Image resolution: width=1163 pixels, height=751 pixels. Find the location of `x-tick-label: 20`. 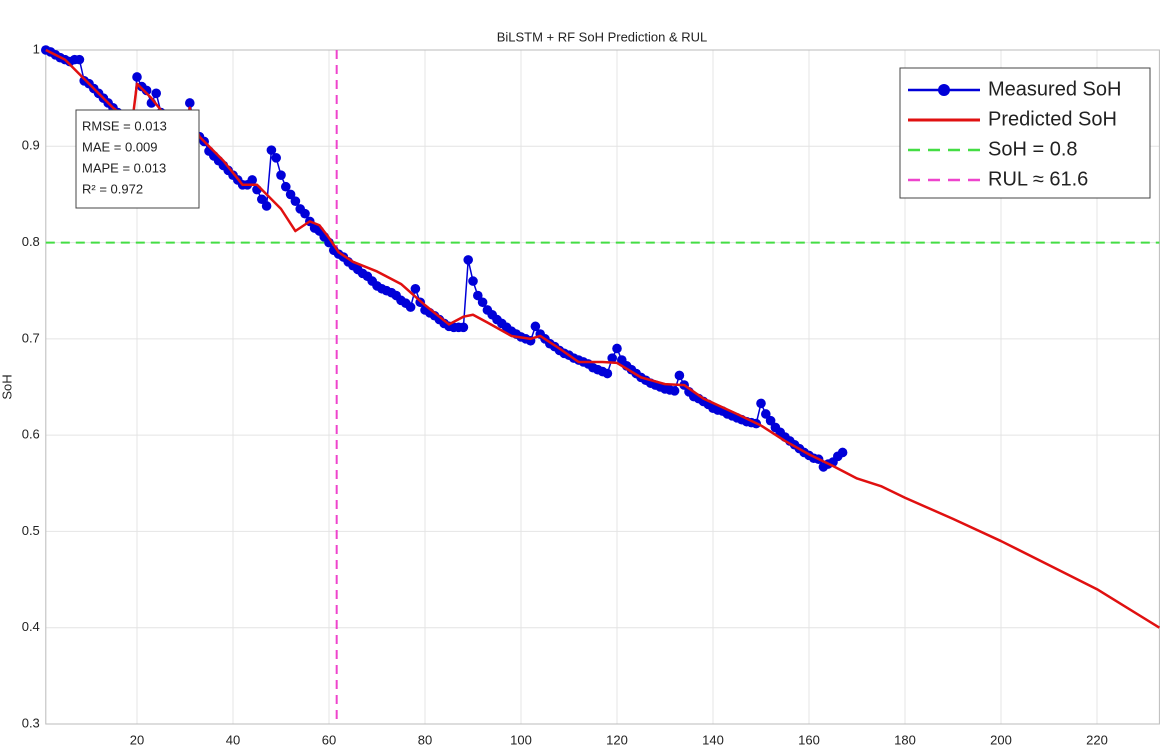

x-tick-label: 20 is located at coordinates (137, 739).